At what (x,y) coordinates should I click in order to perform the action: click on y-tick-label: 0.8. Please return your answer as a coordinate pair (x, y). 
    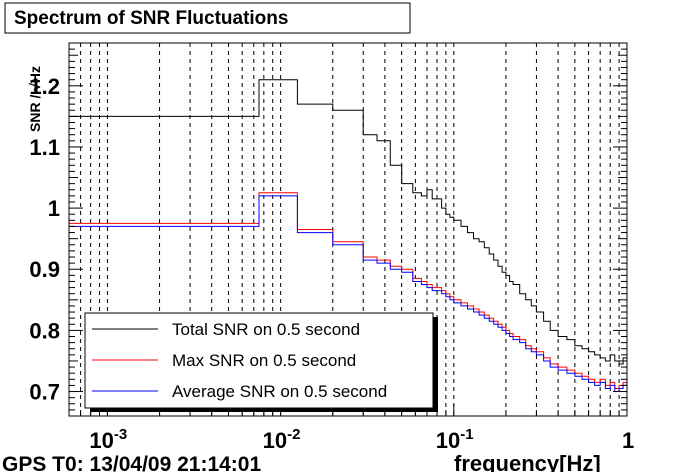
    Looking at the image, I should click on (44, 330).